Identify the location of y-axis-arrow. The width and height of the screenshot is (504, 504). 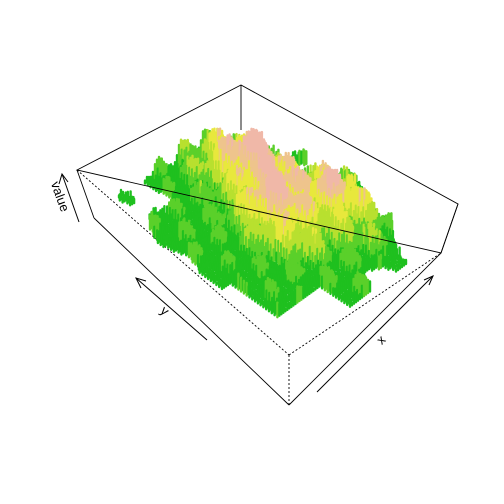
(171, 309).